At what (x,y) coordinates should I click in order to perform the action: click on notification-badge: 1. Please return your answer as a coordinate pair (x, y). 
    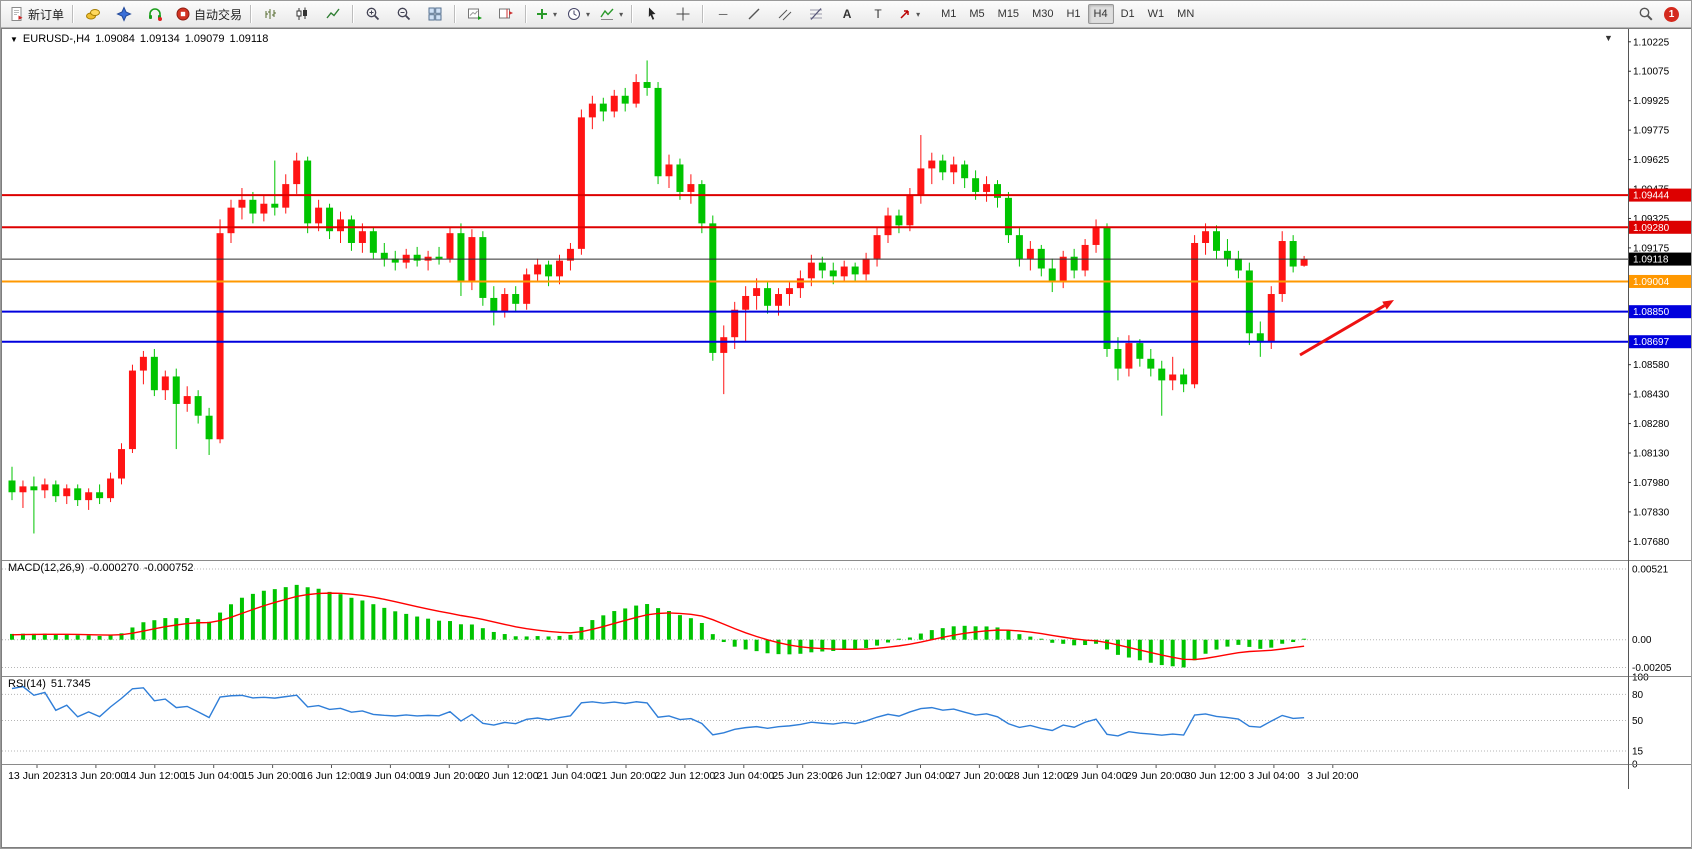
    Looking at the image, I should click on (1671, 14).